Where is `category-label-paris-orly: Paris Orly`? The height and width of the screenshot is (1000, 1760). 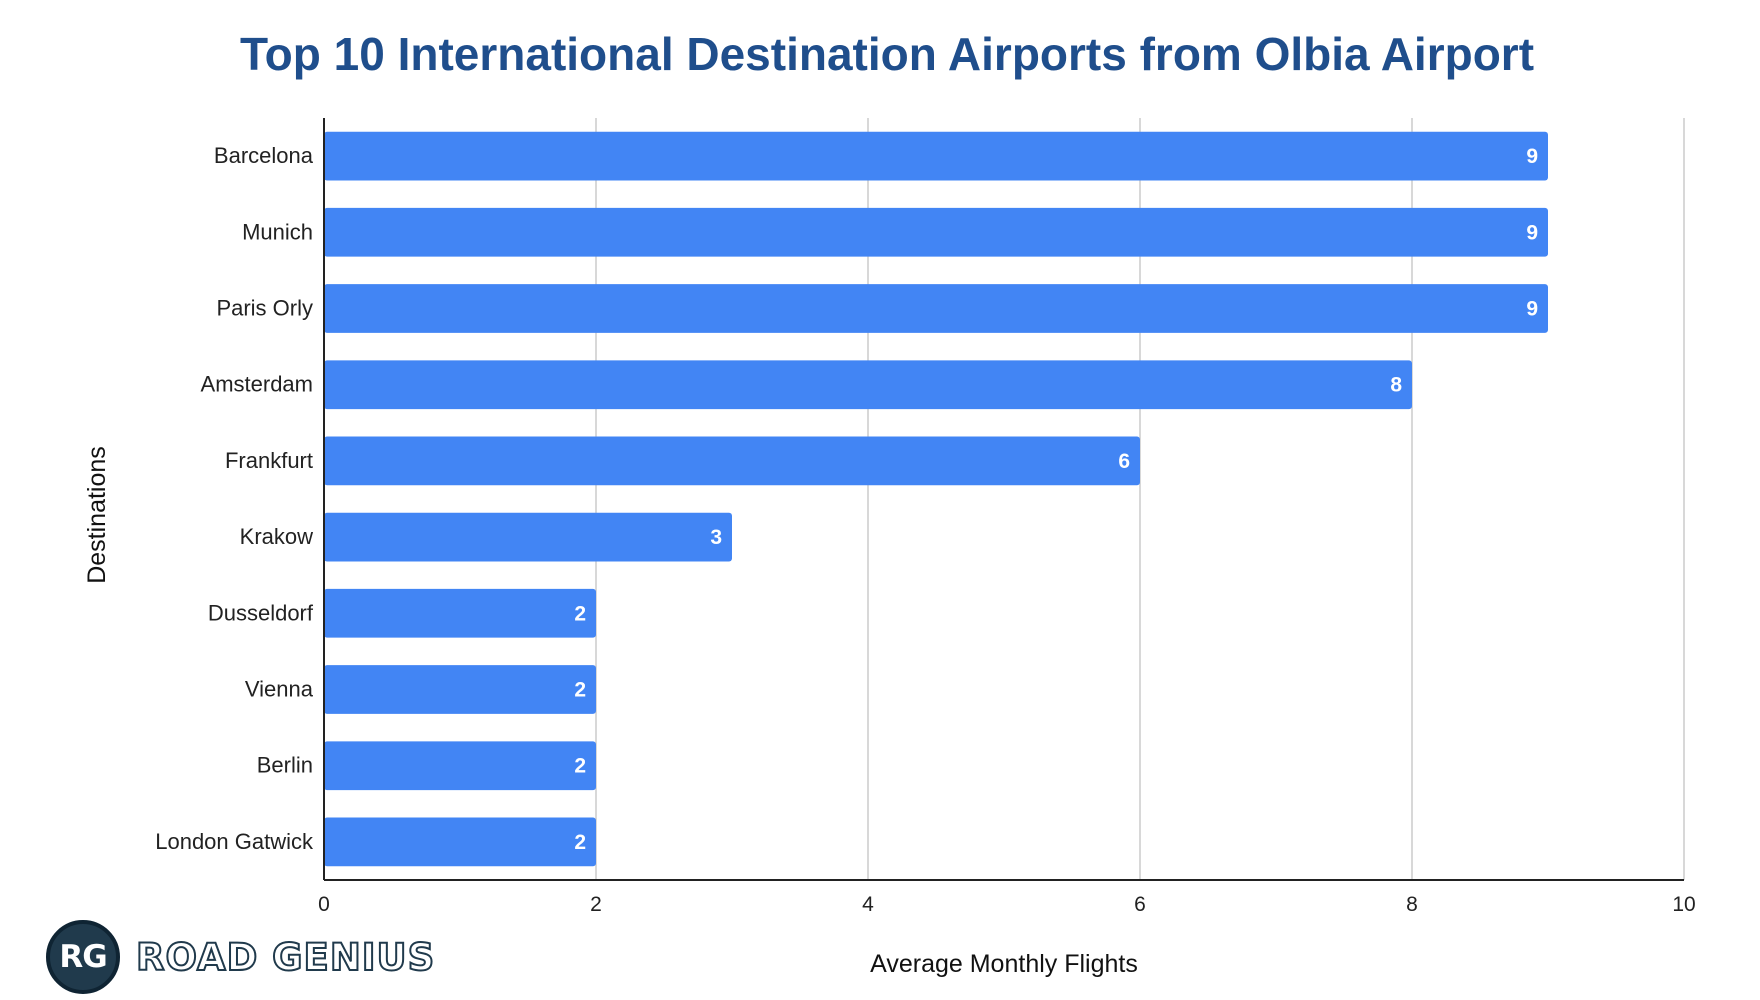 category-label-paris-orly: Paris Orly is located at coordinates (264, 308).